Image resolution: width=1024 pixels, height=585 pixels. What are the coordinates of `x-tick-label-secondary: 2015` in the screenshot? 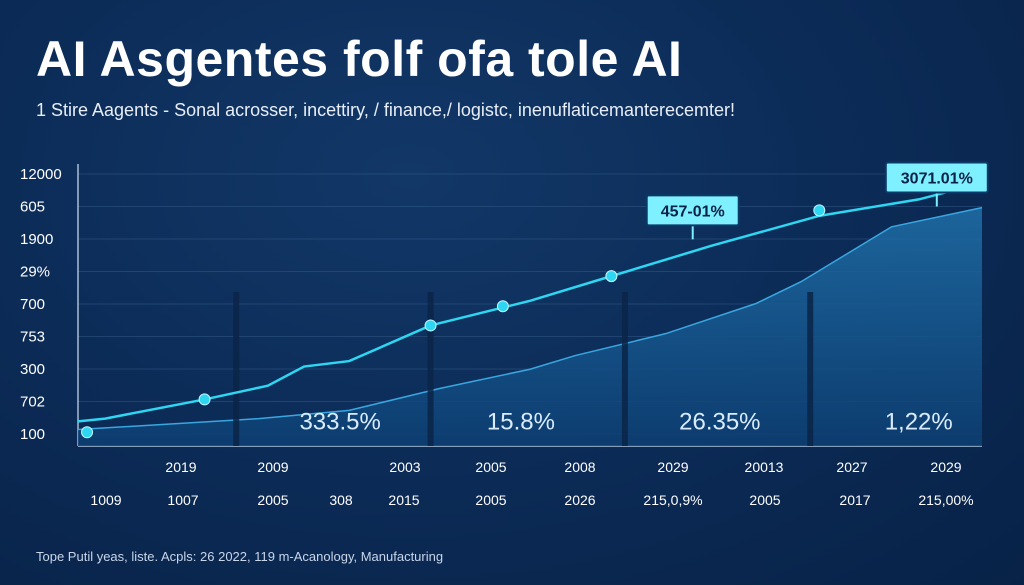 It's located at (403, 500).